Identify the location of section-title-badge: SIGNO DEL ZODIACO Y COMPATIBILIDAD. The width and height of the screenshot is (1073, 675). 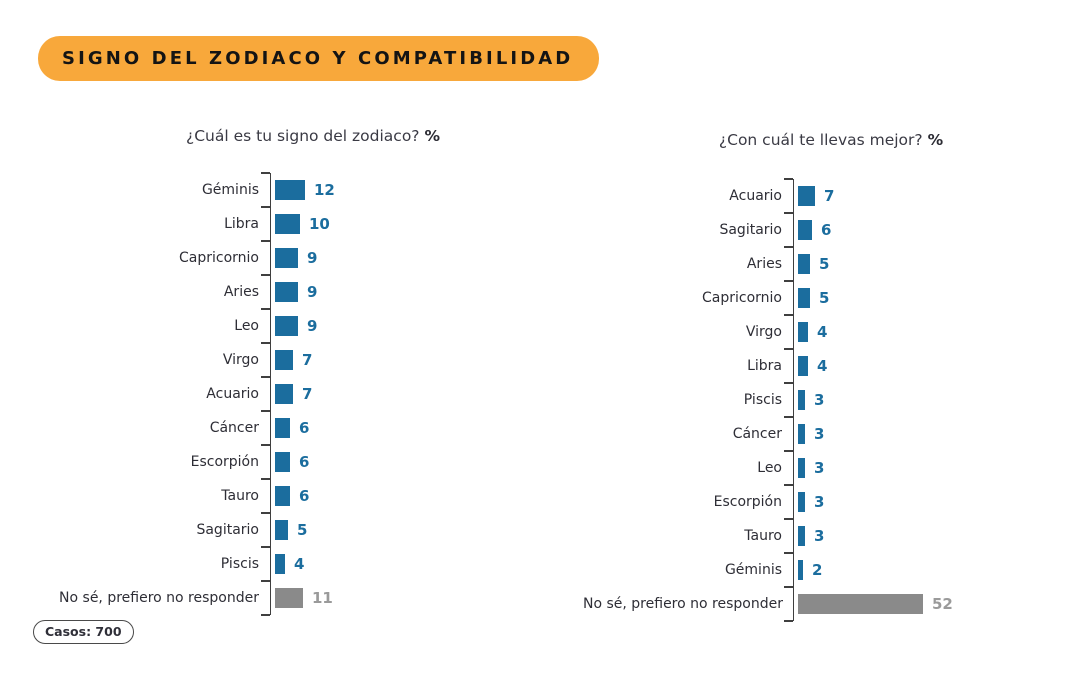
(319, 58).